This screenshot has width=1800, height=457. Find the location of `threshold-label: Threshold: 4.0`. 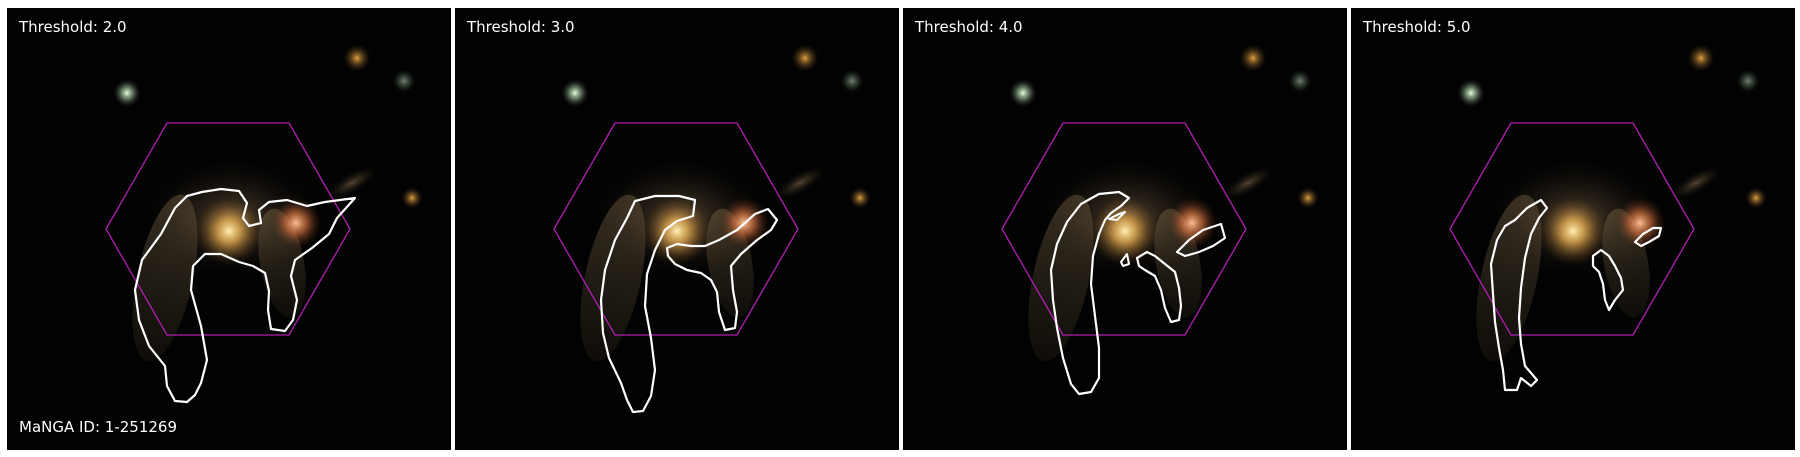

threshold-label: Threshold: 4.0 is located at coordinates (969, 27).